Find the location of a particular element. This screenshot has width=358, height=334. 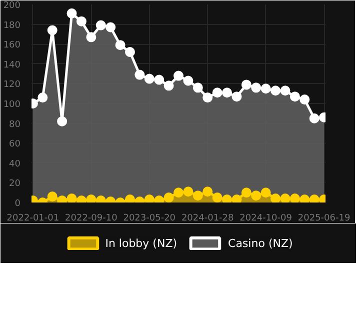

x-tick-label: 2024-10-09 is located at coordinates (266, 219).